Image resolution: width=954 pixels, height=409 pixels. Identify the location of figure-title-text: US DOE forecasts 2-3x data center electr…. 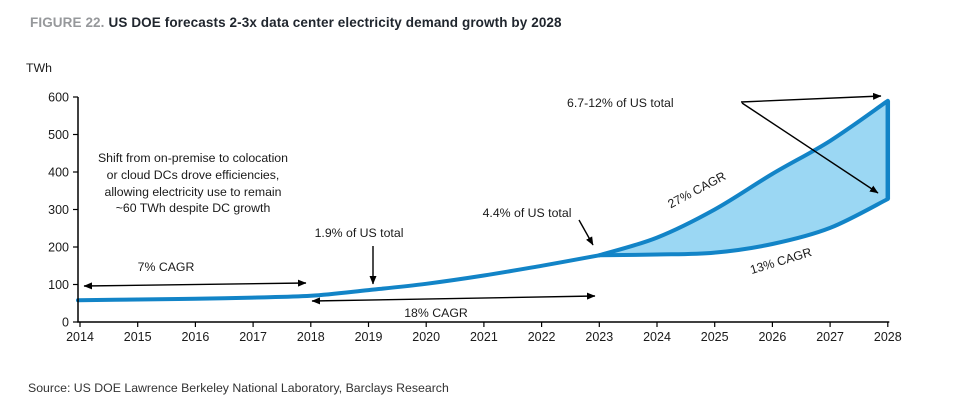
(335, 22).